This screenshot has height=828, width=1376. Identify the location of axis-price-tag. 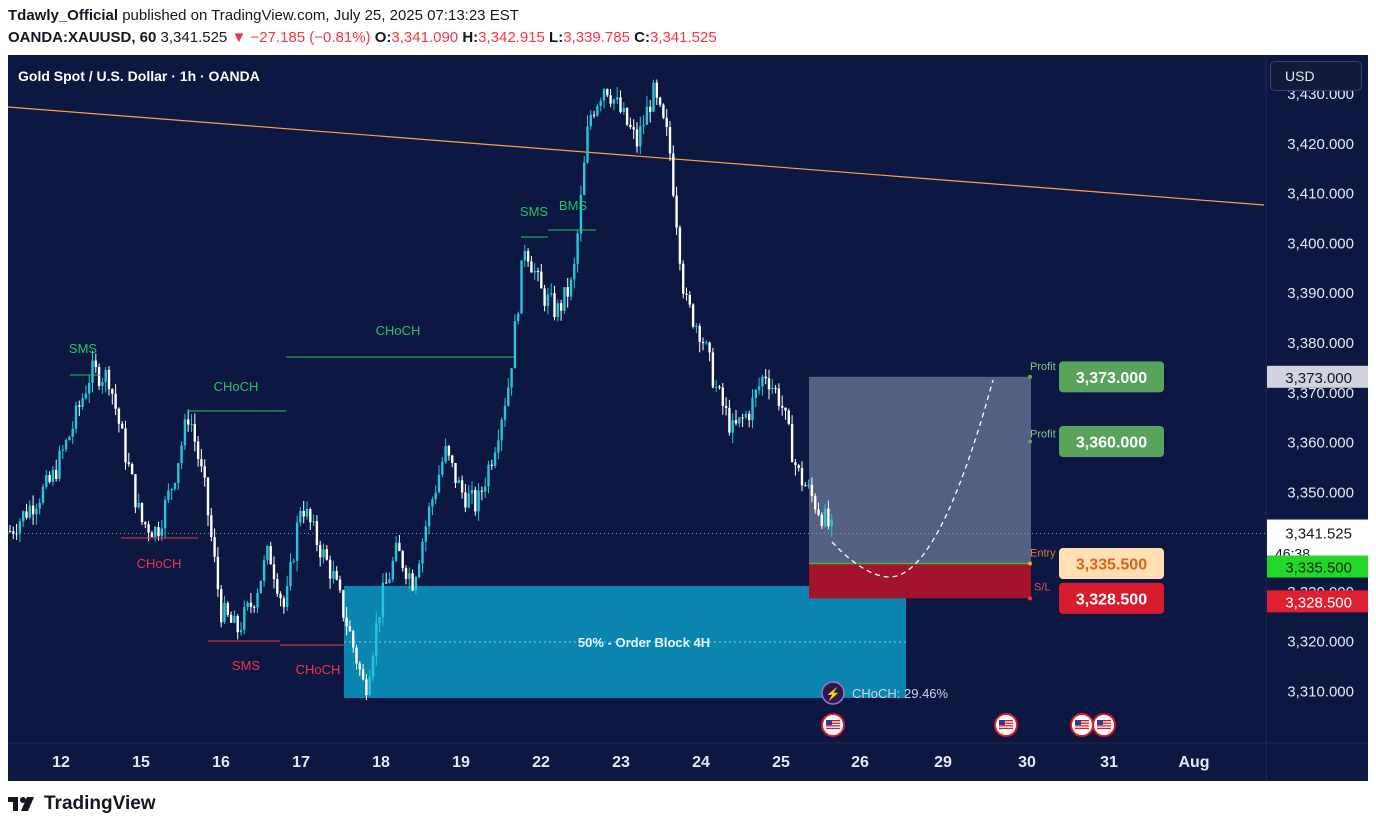
(1317, 376).